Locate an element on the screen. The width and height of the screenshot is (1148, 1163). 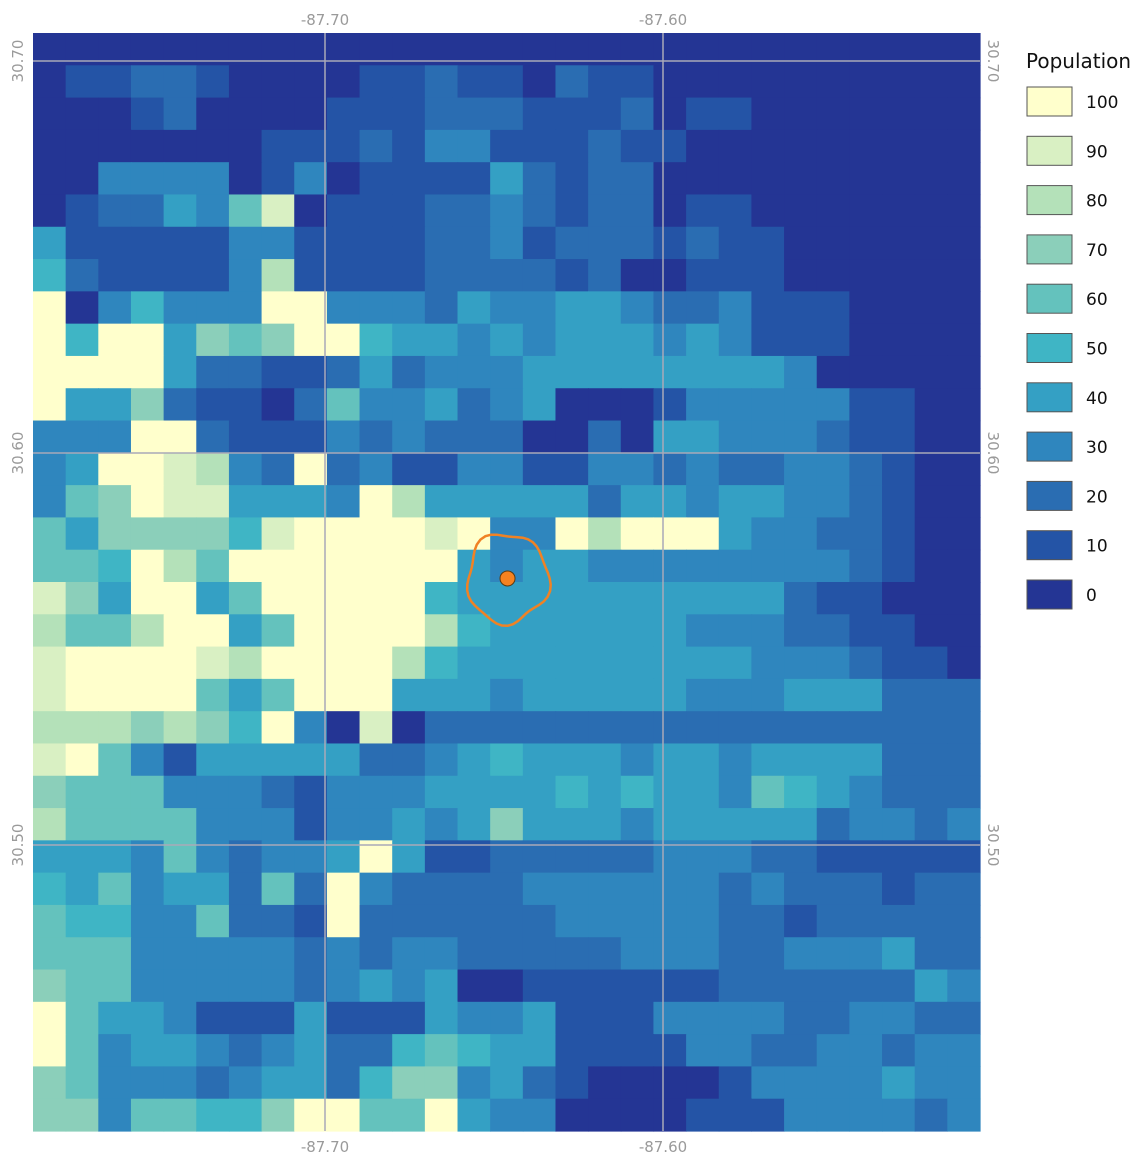
legend-label: 90 is located at coordinates (1097, 152).